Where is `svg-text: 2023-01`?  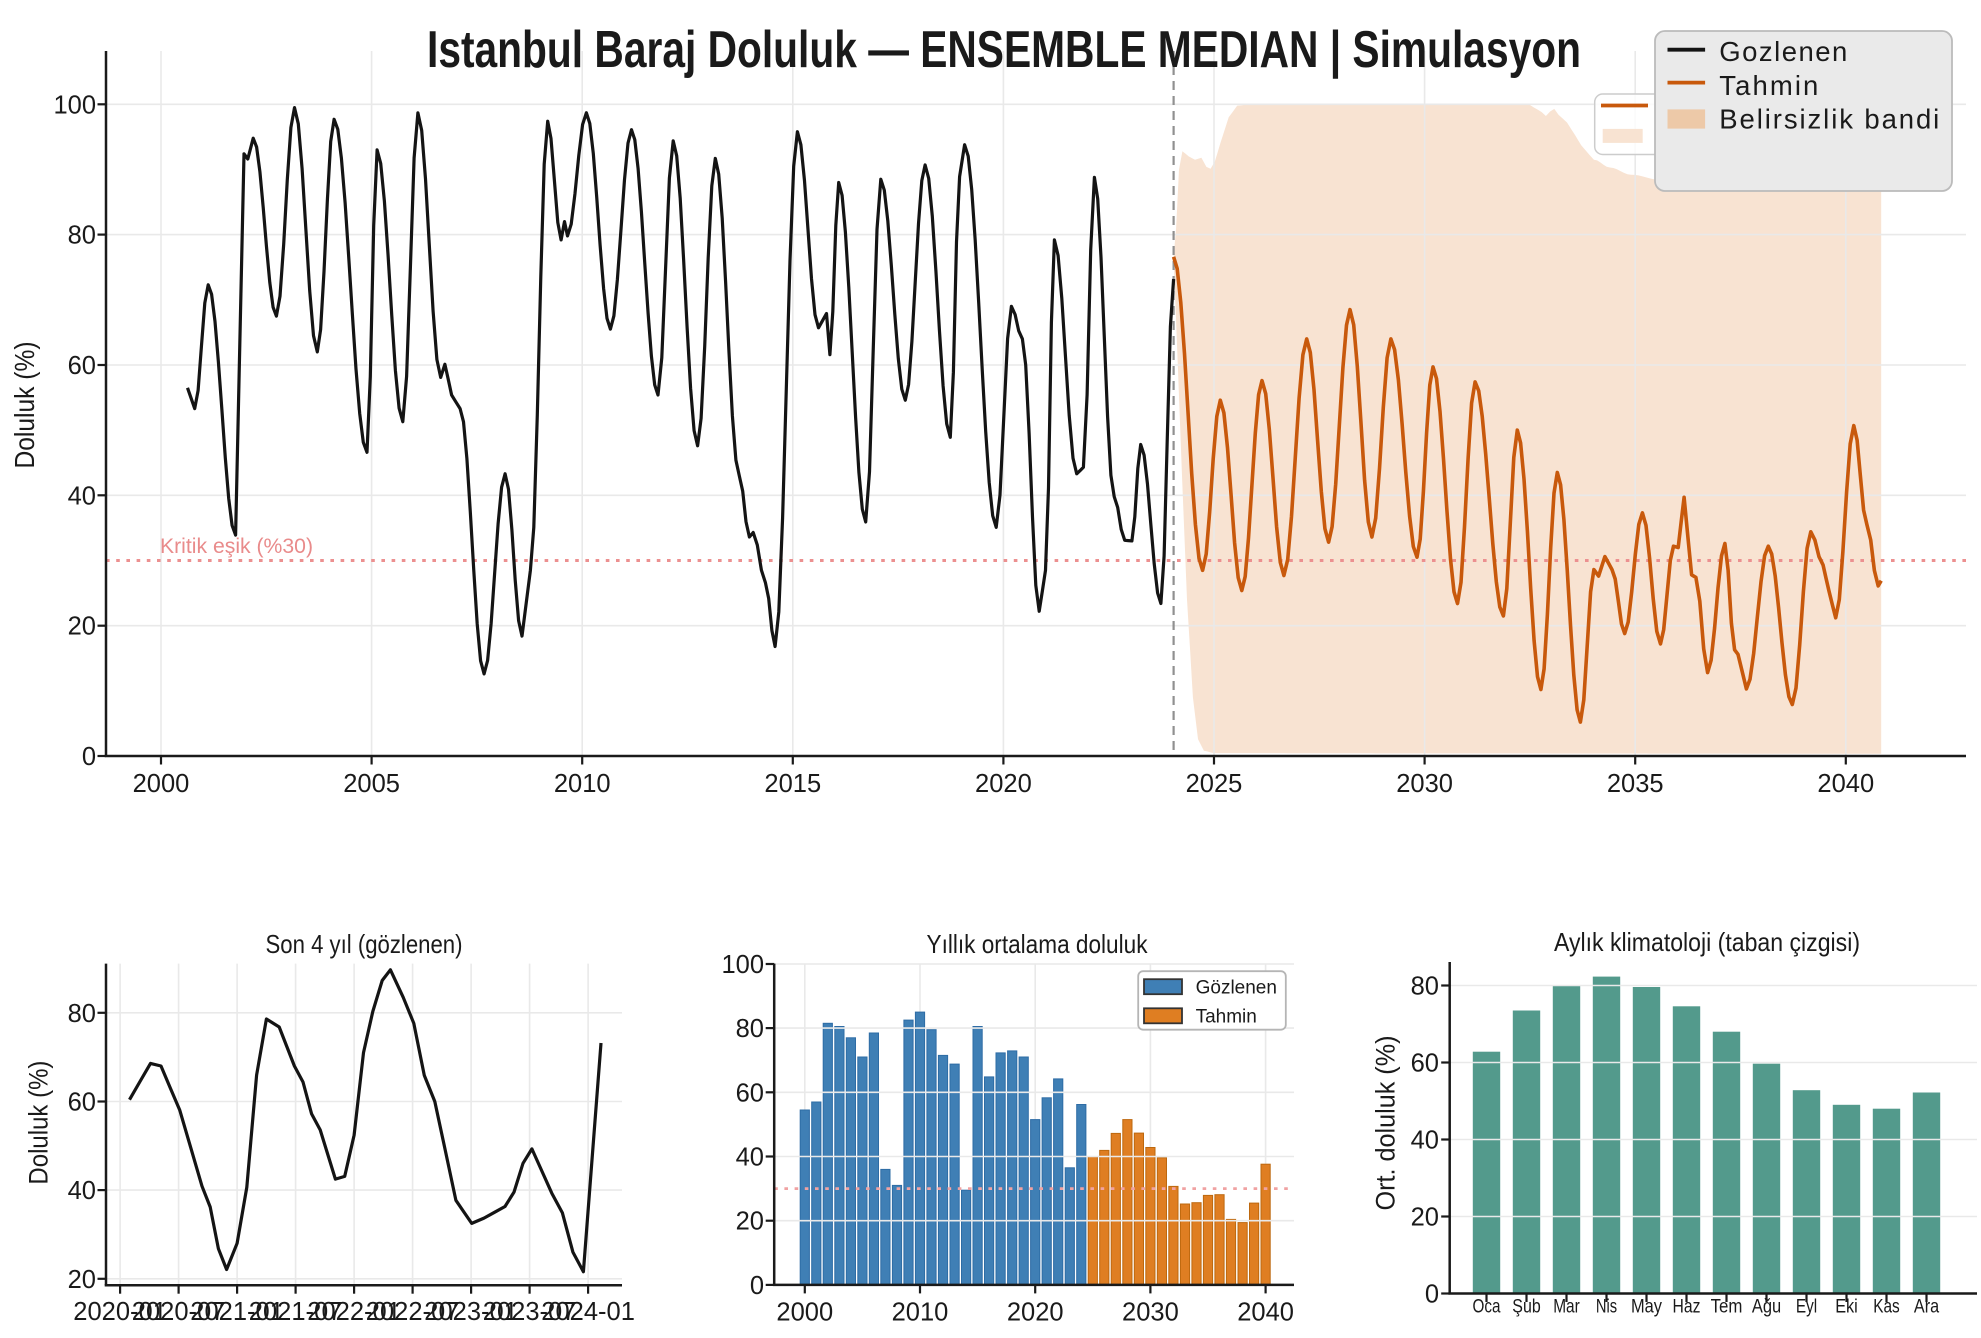 svg-text: 2023-01 is located at coordinates (471, 1312).